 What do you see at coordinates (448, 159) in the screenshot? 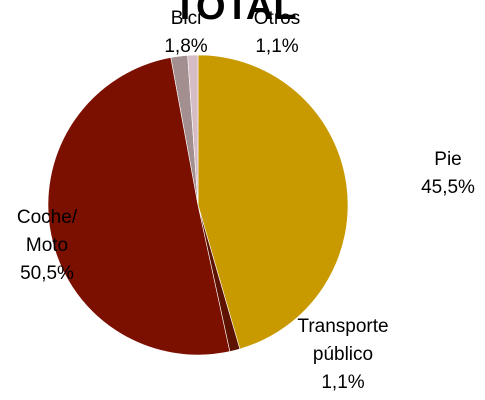
I see `slice-label: Pie` at bounding box center [448, 159].